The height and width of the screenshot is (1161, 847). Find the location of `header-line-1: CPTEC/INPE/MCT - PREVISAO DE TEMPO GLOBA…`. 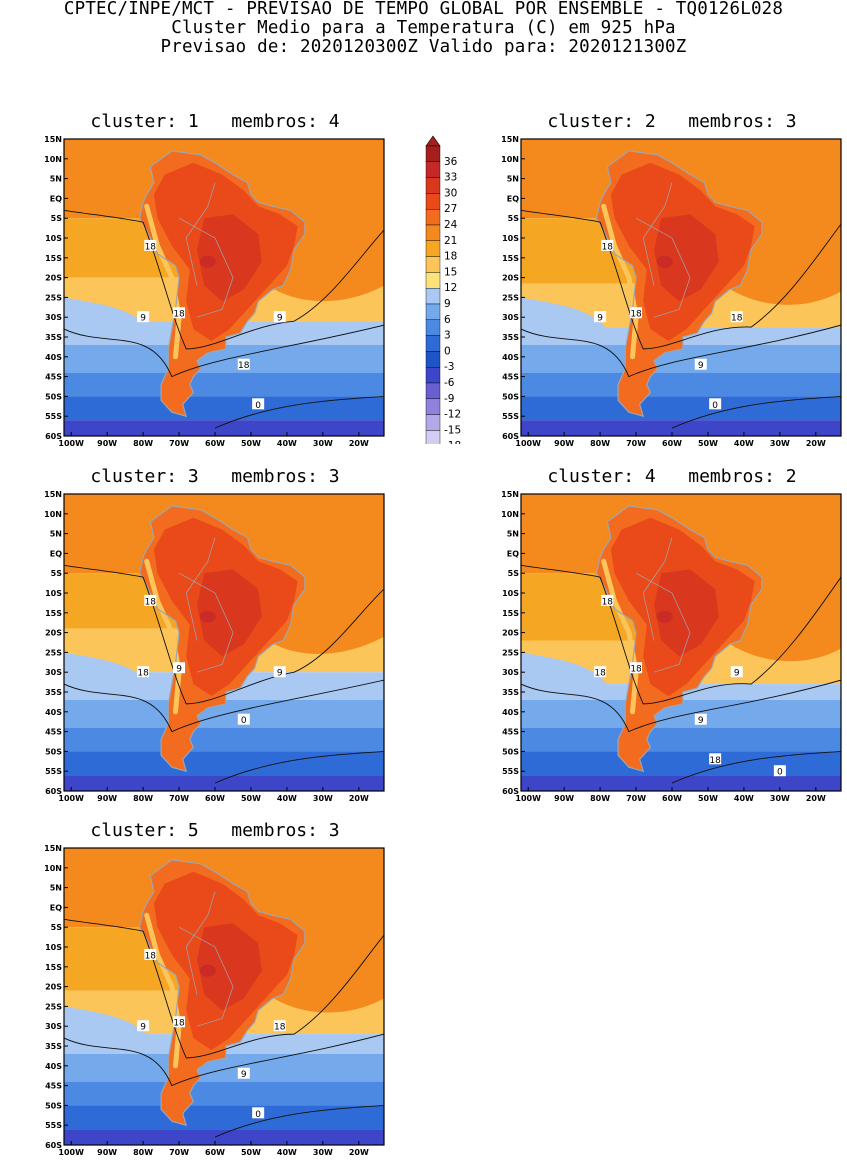

header-line-1: CPTEC/INPE/MCT - PREVISAO DE TEMPO GLOBA… is located at coordinates (423, 9).